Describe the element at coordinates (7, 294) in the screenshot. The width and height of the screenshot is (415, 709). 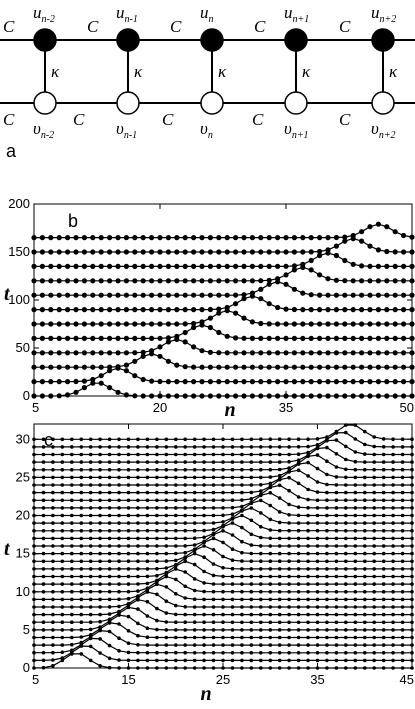
I see `y-axis-label-b: t` at that location.